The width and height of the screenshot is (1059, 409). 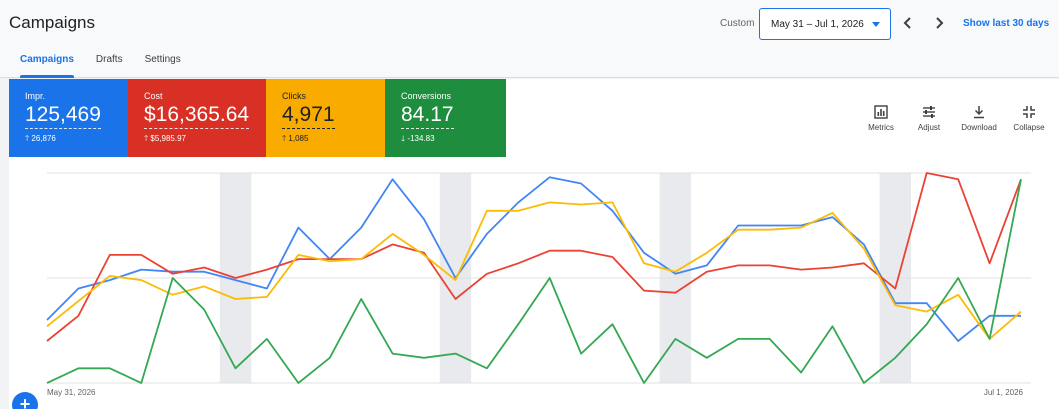 What do you see at coordinates (418, 138) in the screenshot?
I see `metric-delta: 🡓 -134.83` at bounding box center [418, 138].